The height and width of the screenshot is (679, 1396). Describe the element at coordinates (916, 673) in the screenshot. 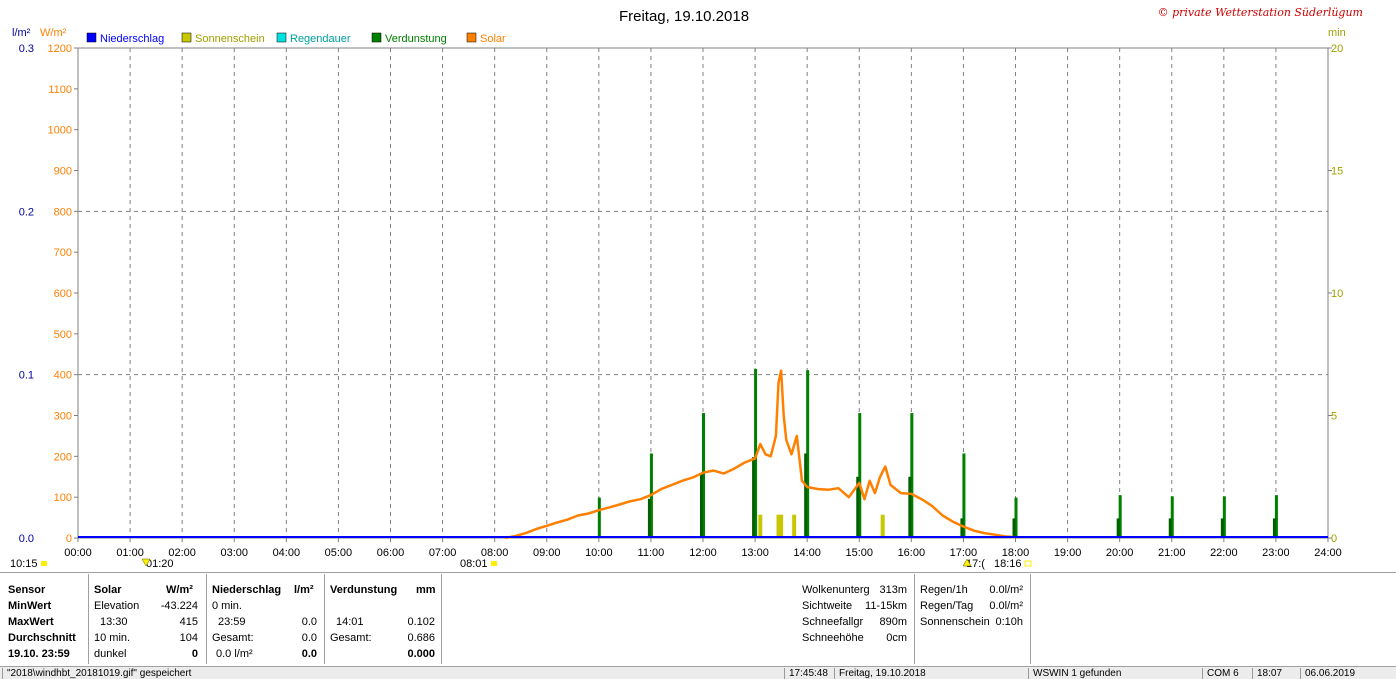

I see `status-date: Freitag, 19.10.2018` at that location.